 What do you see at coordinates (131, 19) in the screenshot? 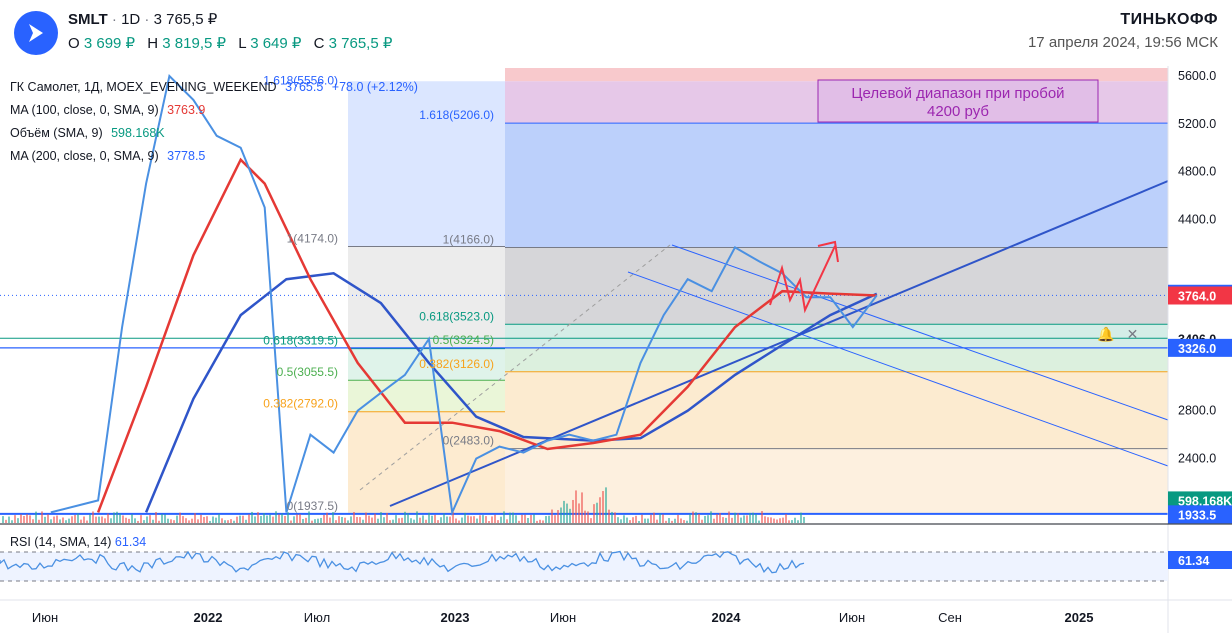
I see `interval: 1D` at bounding box center [131, 19].